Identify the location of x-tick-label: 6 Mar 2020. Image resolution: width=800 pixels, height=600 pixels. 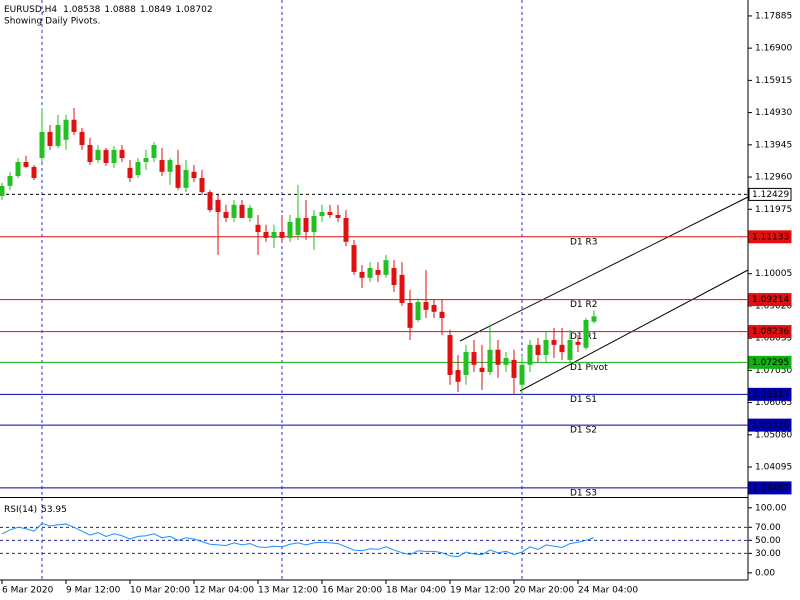
(28, 591).